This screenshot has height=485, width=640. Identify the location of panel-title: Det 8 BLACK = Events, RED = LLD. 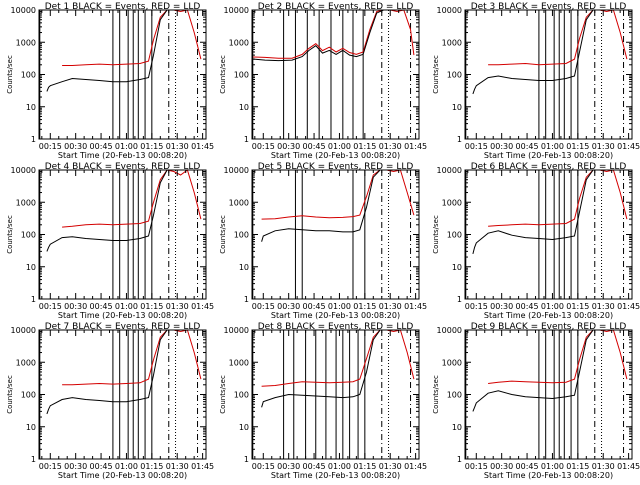
(336, 327).